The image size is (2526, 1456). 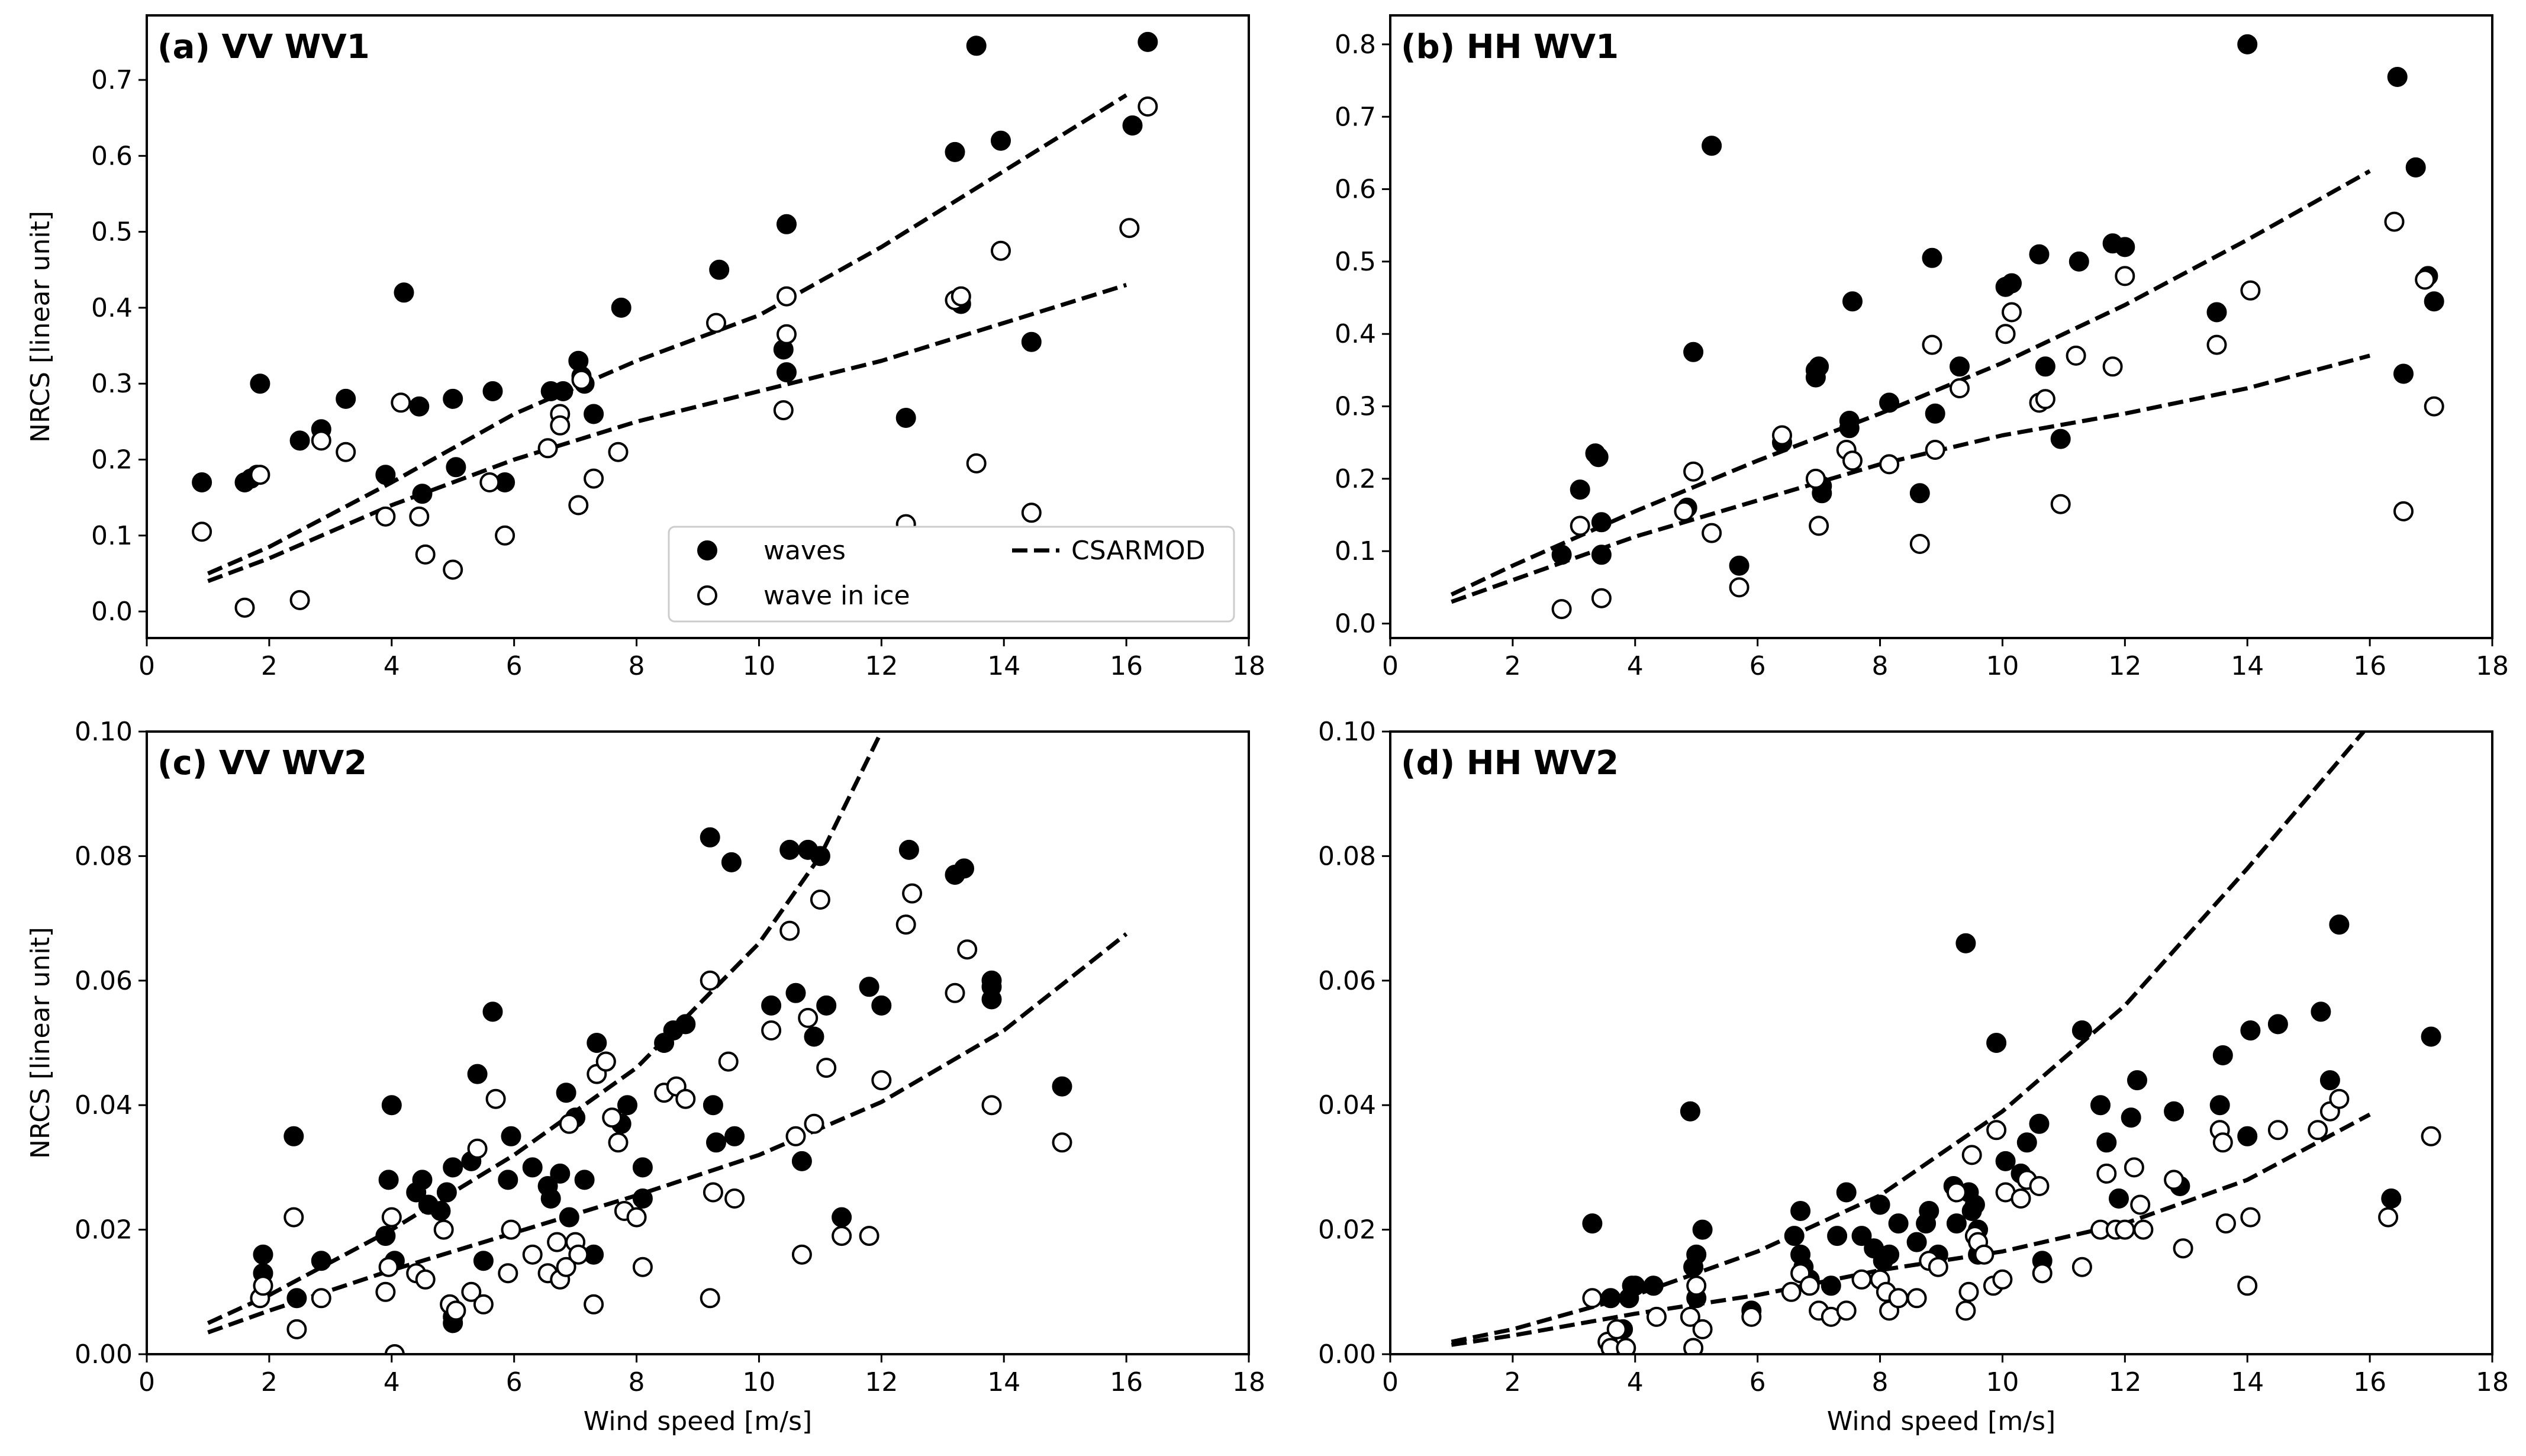 I want to click on y-tick-label: 0.3, so click(x=1355, y=407).